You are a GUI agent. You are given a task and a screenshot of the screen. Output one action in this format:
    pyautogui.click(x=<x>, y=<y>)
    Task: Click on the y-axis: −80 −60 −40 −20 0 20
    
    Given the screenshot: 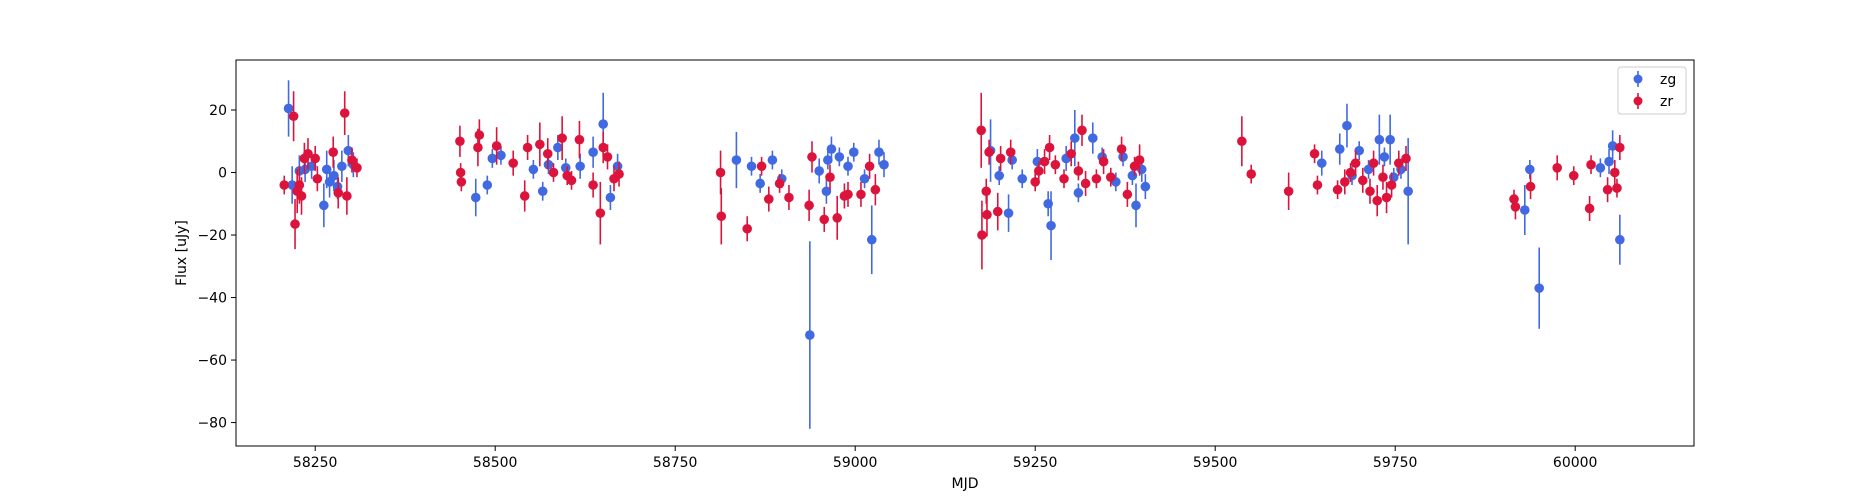 What is the action you would take?
    pyautogui.click(x=216, y=267)
    